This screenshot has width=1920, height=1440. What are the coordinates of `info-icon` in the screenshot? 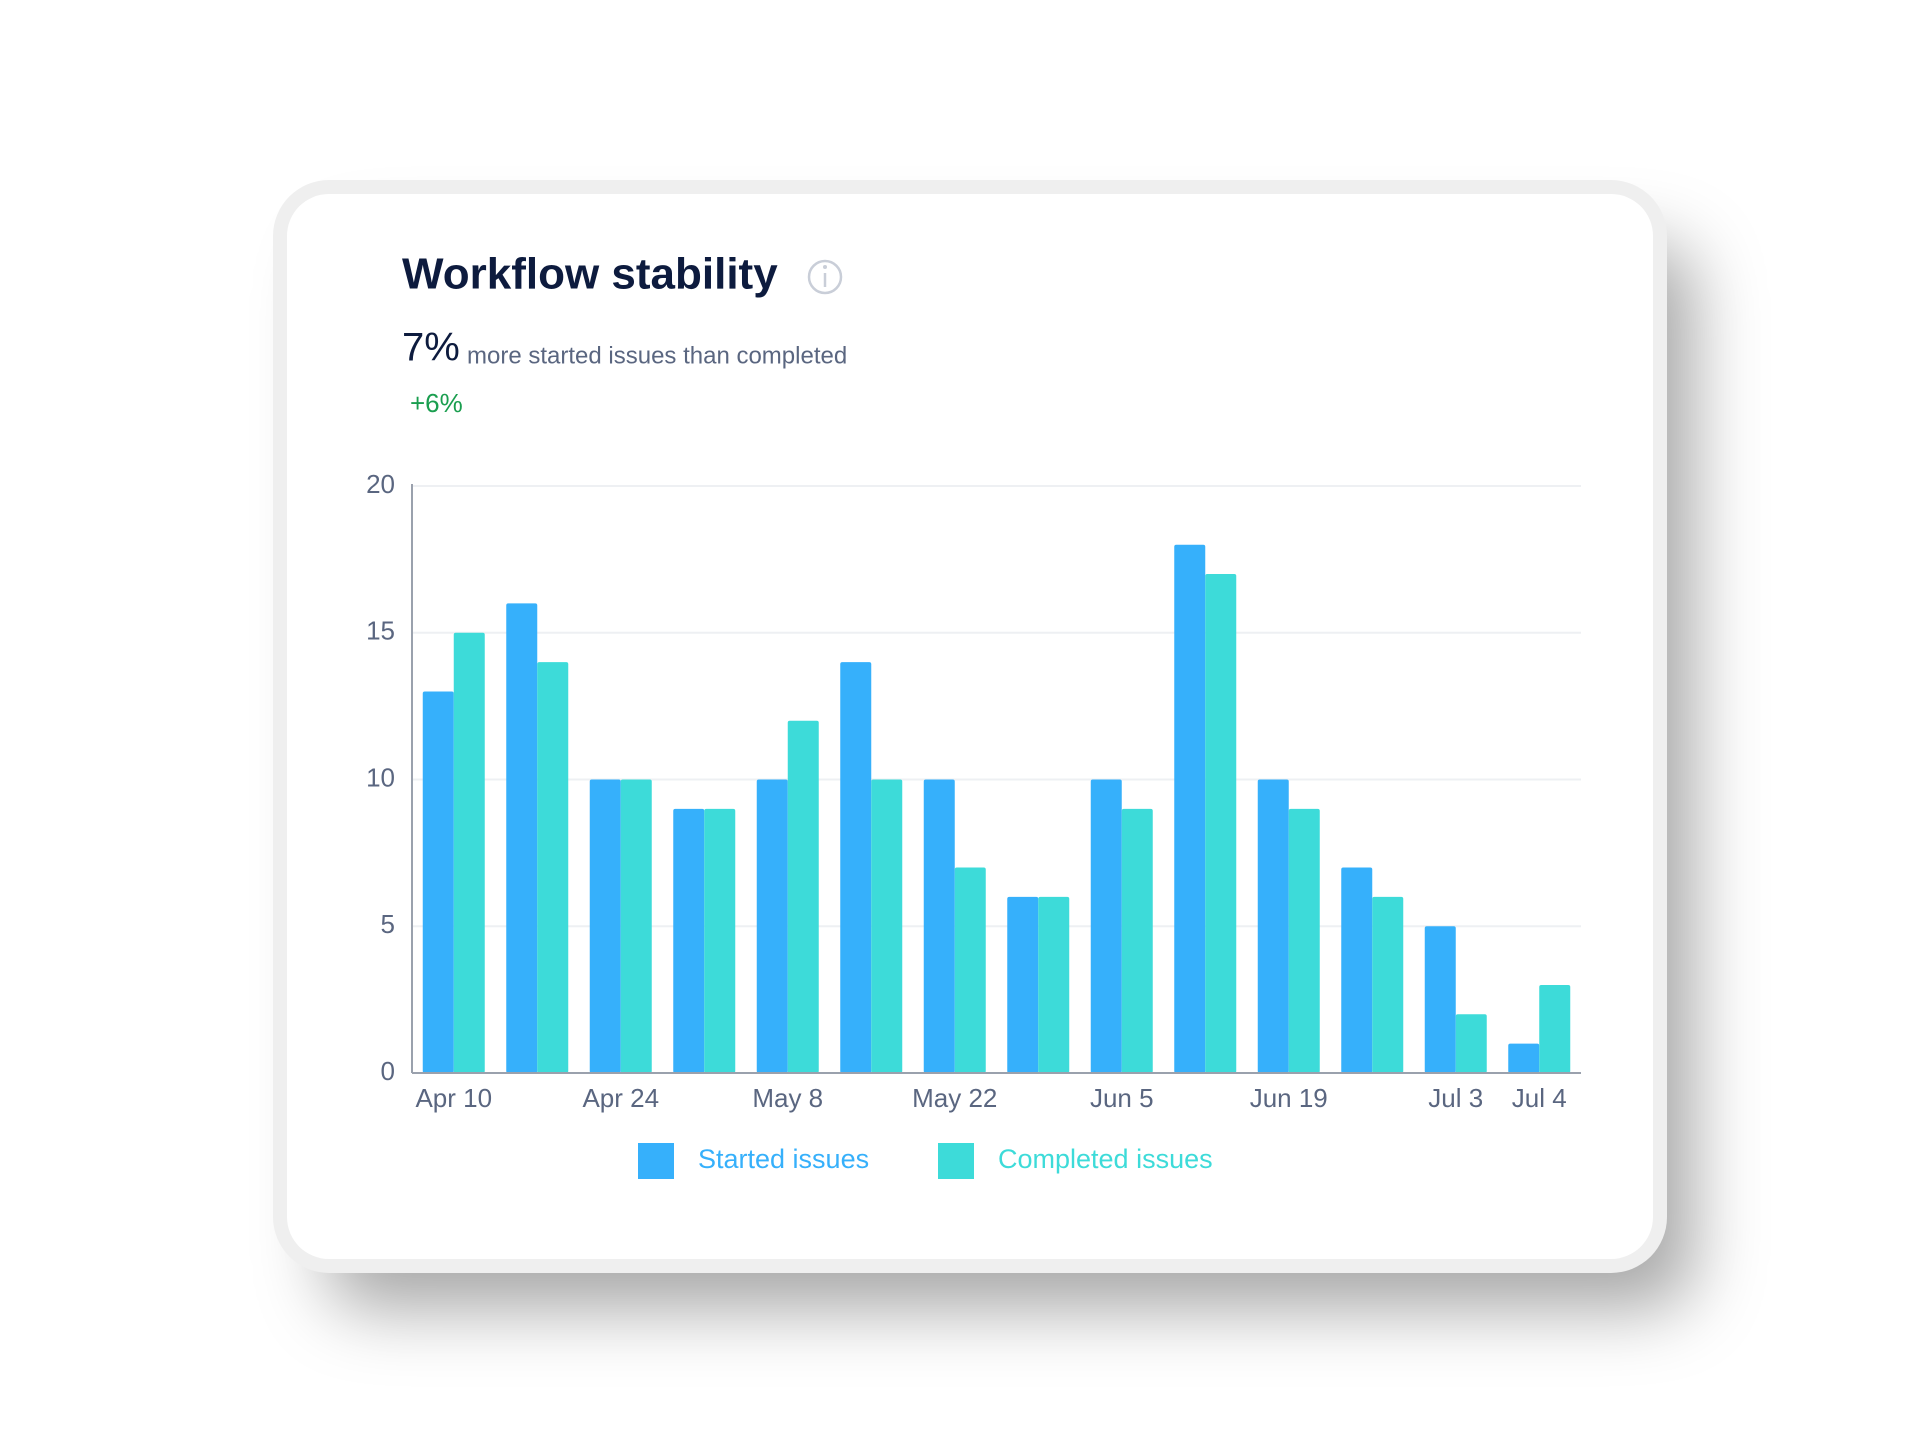 It's located at (825, 277).